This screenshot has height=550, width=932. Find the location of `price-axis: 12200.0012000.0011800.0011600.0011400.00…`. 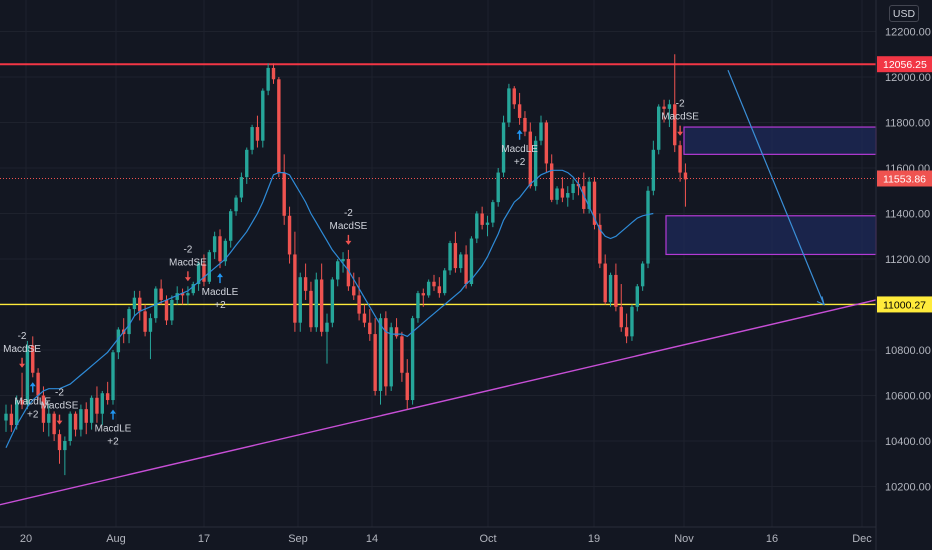

price-axis: 12200.0012000.0011800.0011600.0011400.00… is located at coordinates (903, 275).